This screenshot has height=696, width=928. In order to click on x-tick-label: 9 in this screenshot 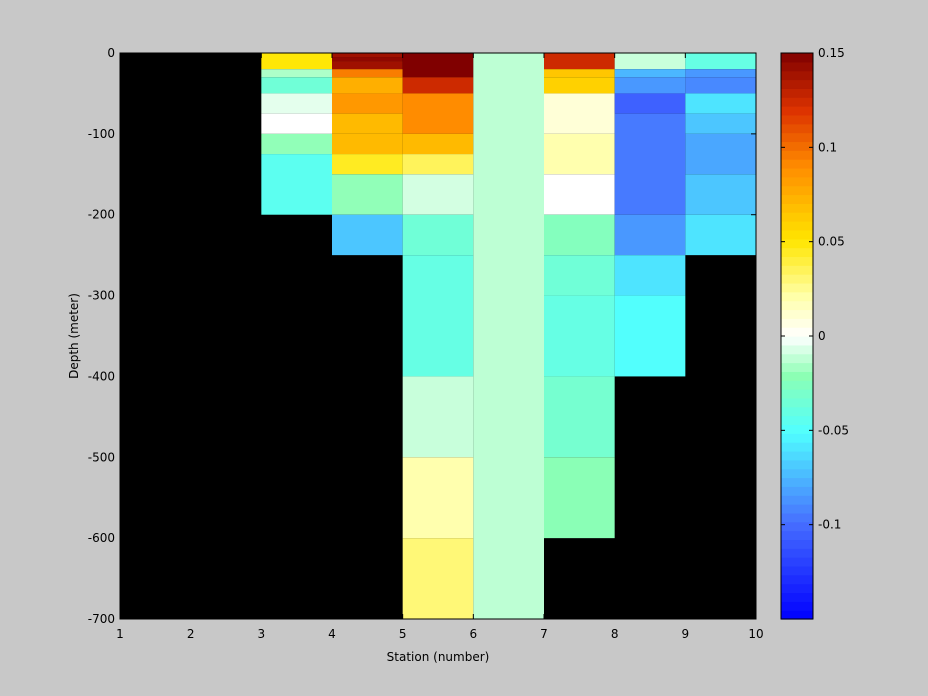, I will do `click(686, 634)`.